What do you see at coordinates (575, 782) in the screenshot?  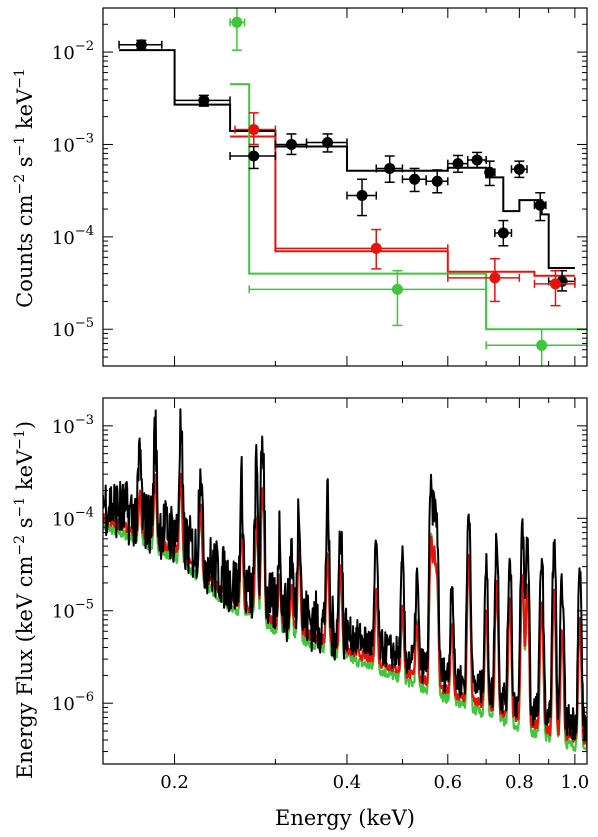 I see `bottom-x-tick-label: 1.0` at bounding box center [575, 782].